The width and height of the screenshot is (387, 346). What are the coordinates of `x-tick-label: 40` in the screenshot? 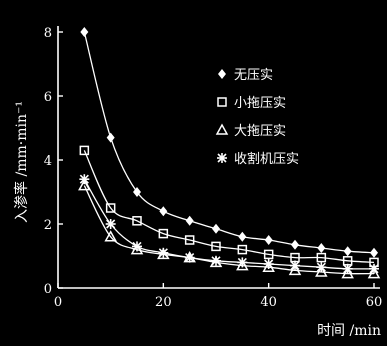 It's located at (268, 302).